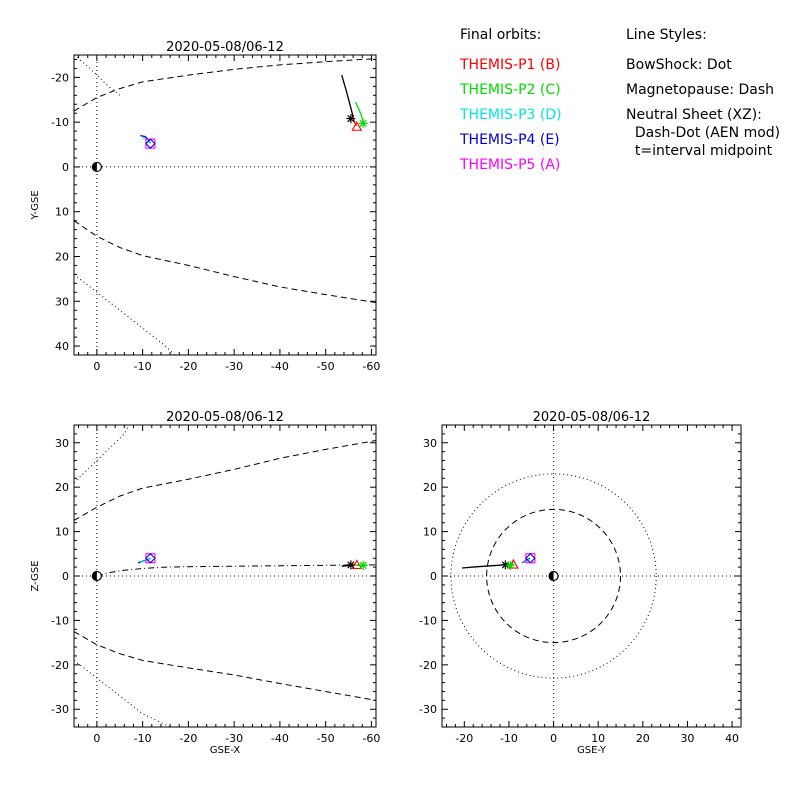  What do you see at coordinates (732, 738) in the screenshot?
I see `x-tick-label: 40` at bounding box center [732, 738].